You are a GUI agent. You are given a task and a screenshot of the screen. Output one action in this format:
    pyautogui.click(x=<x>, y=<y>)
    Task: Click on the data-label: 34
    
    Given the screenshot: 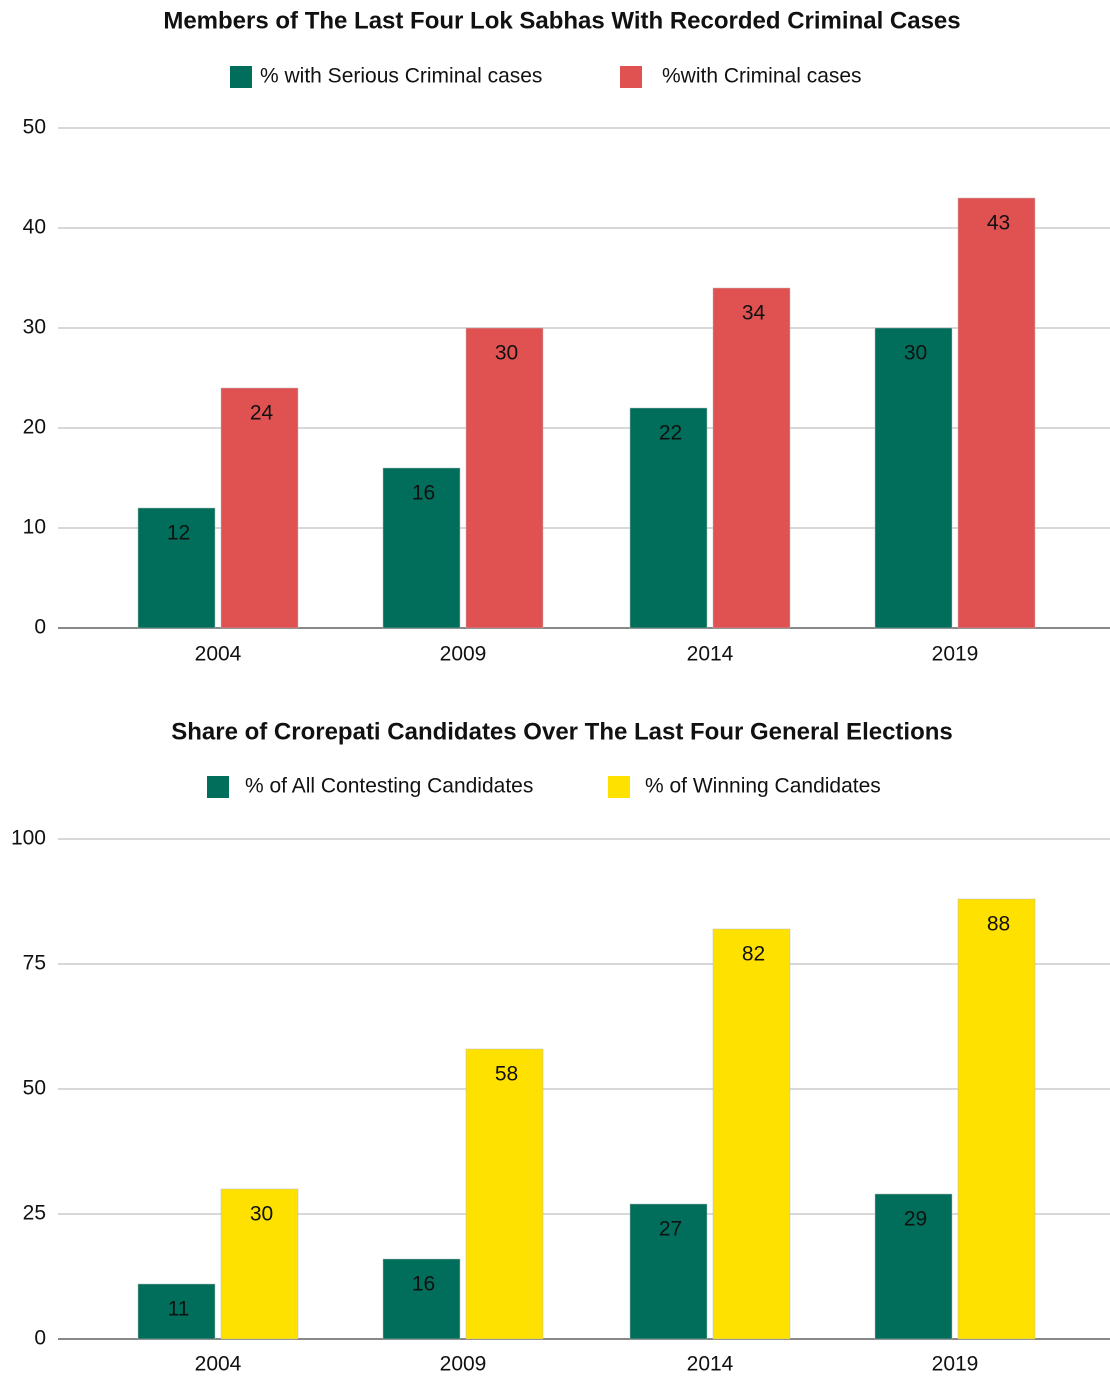 What is the action you would take?
    pyautogui.click(x=754, y=313)
    